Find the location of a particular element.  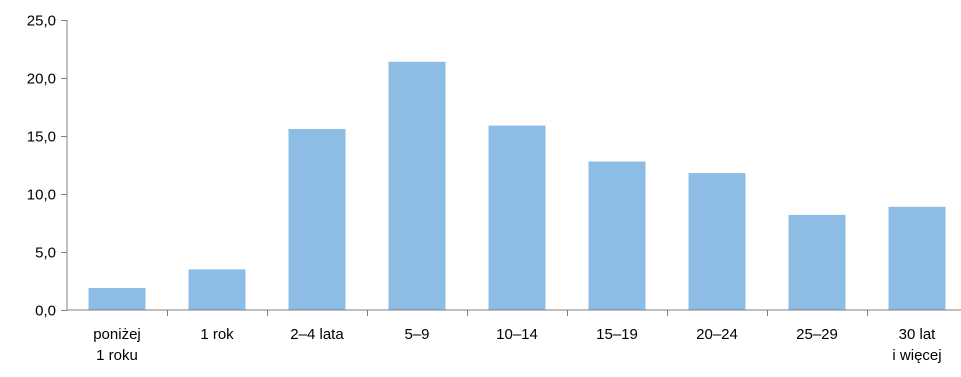

x-tick-label-line: i więcej is located at coordinates (916, 355).